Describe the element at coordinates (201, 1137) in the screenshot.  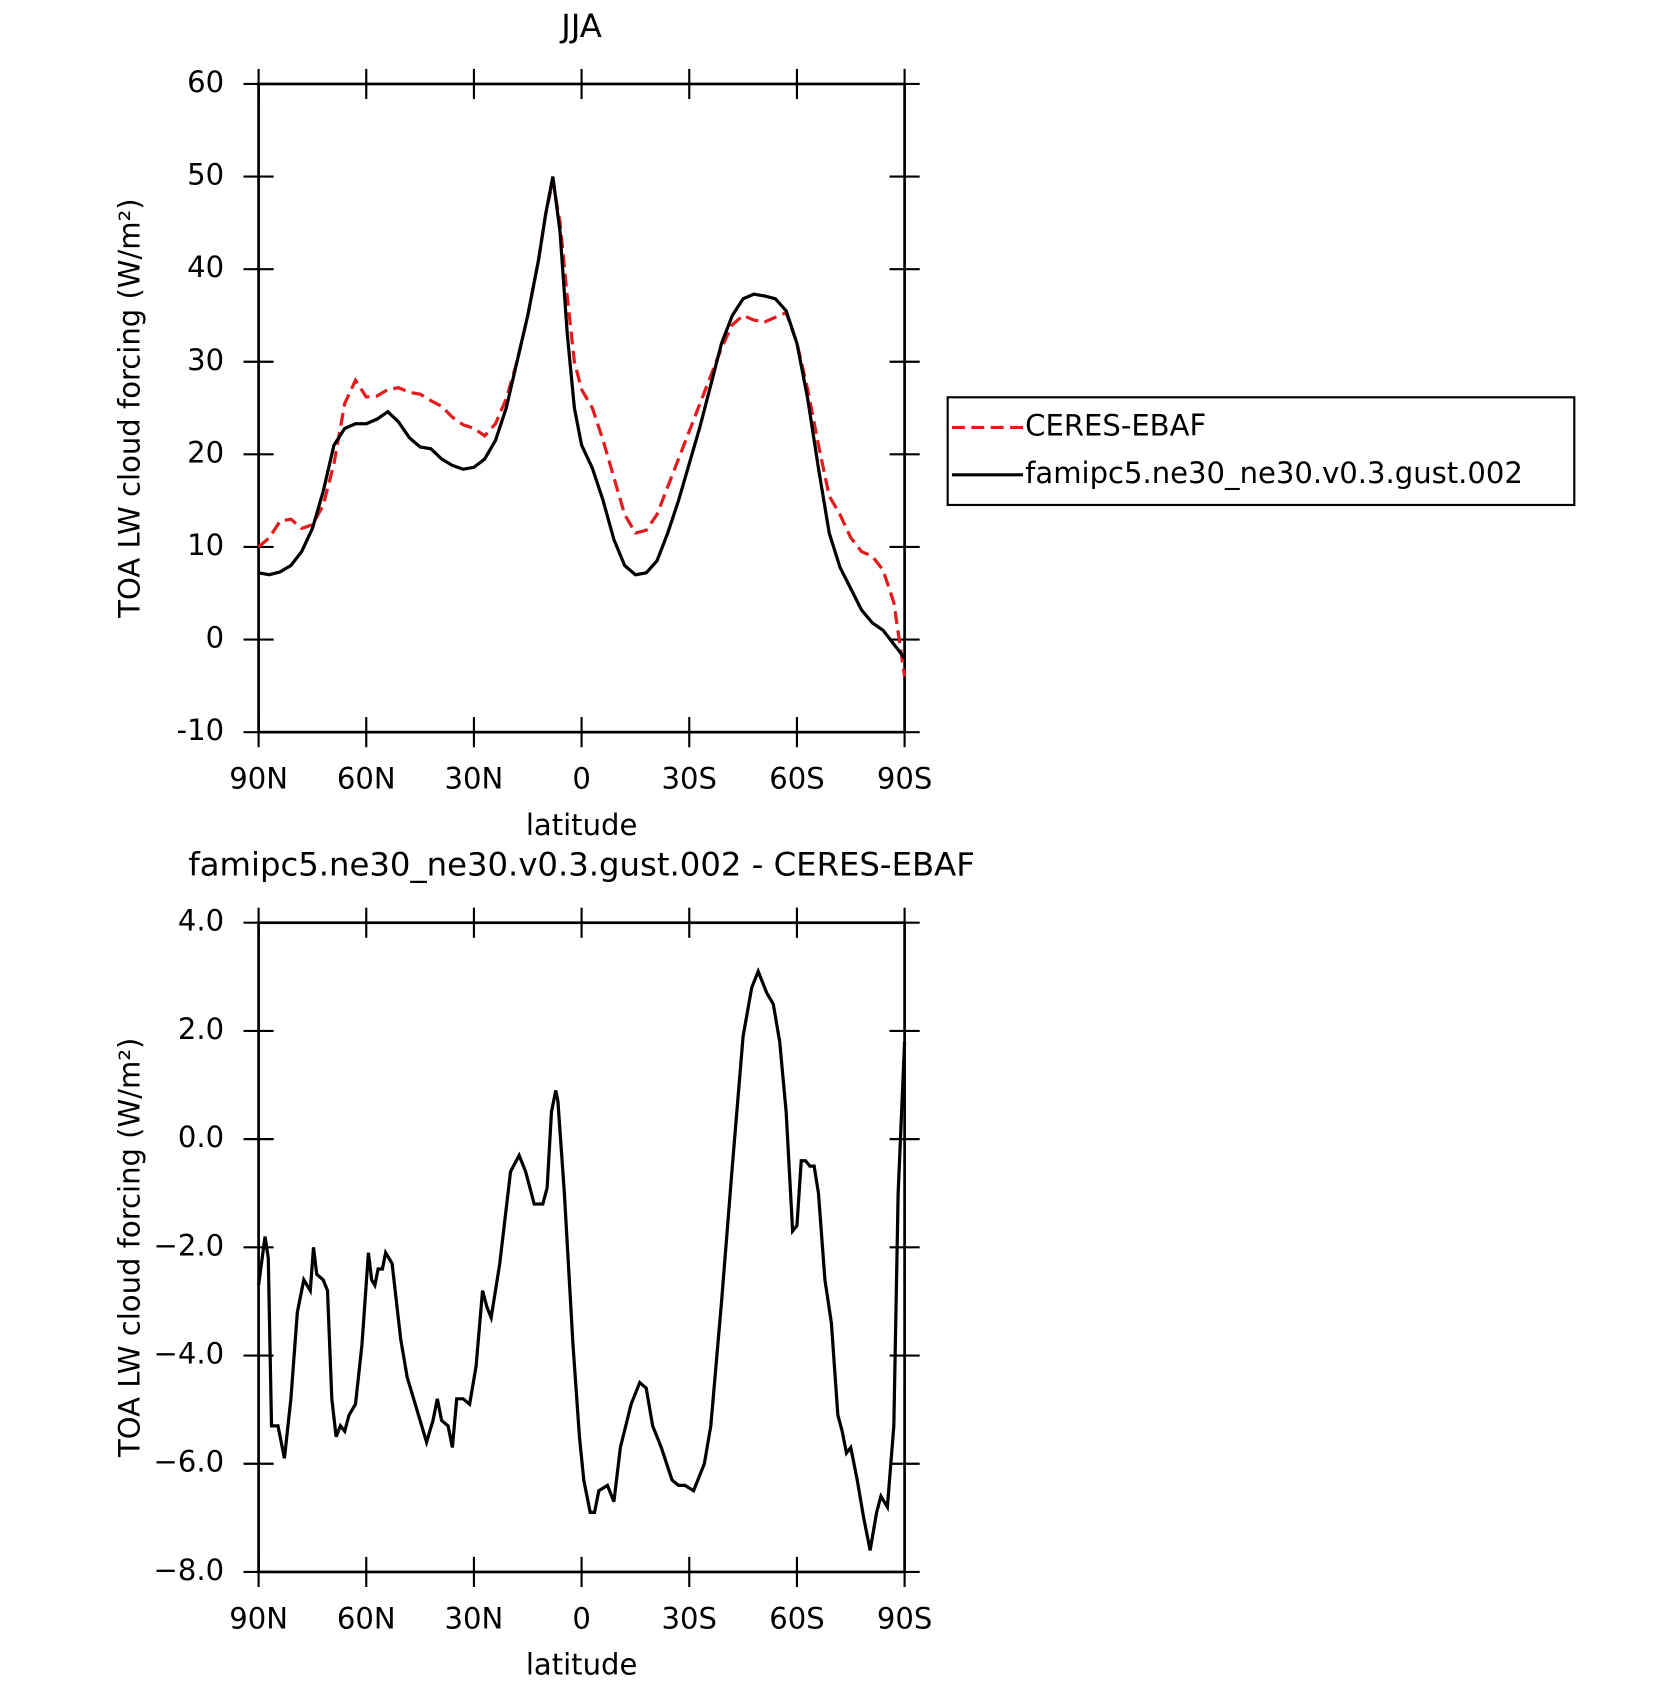
I see `y-tick-label: 0.0` at that location.